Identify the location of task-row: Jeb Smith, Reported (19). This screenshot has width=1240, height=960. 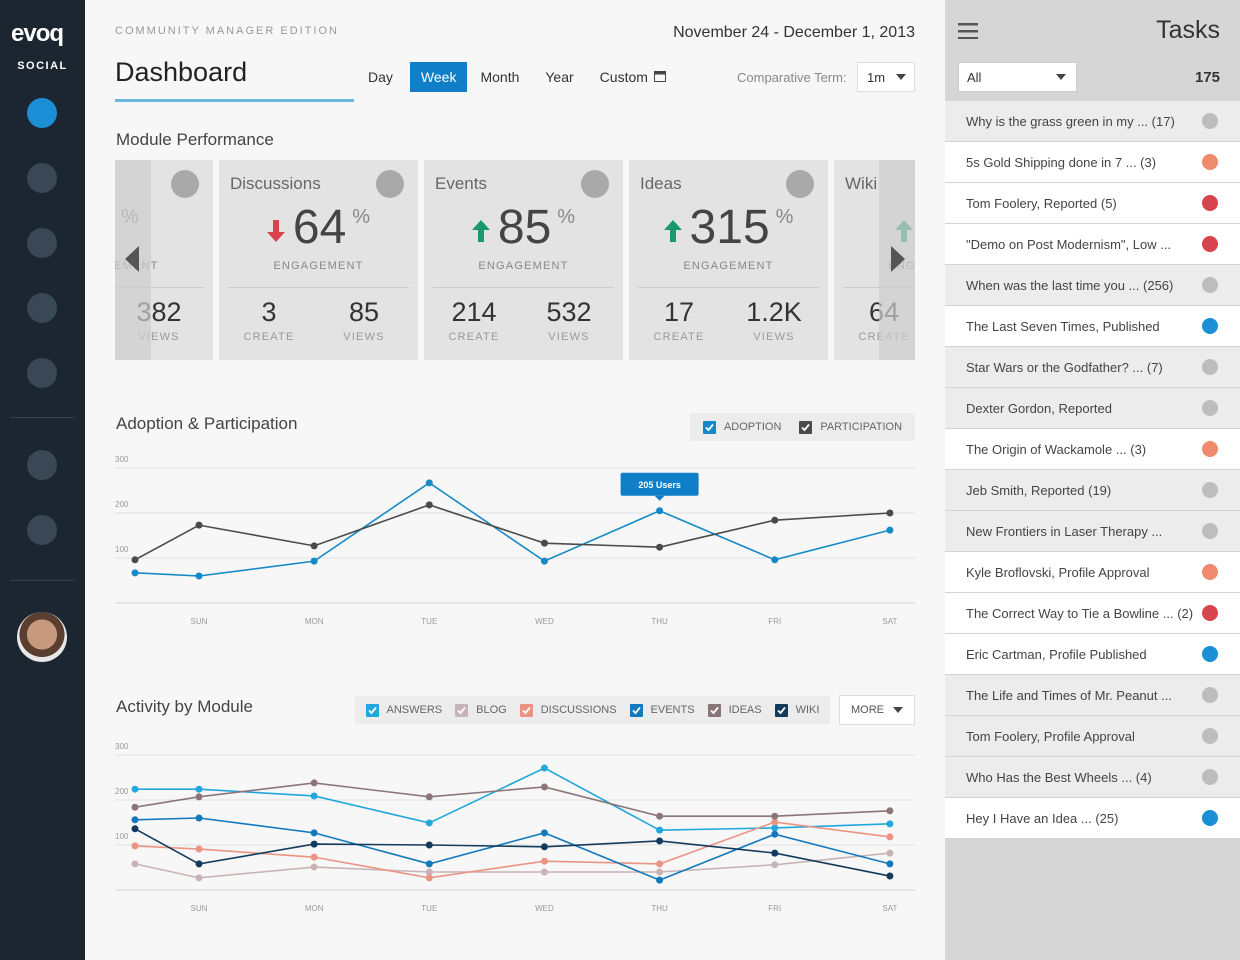
(1092, 490).